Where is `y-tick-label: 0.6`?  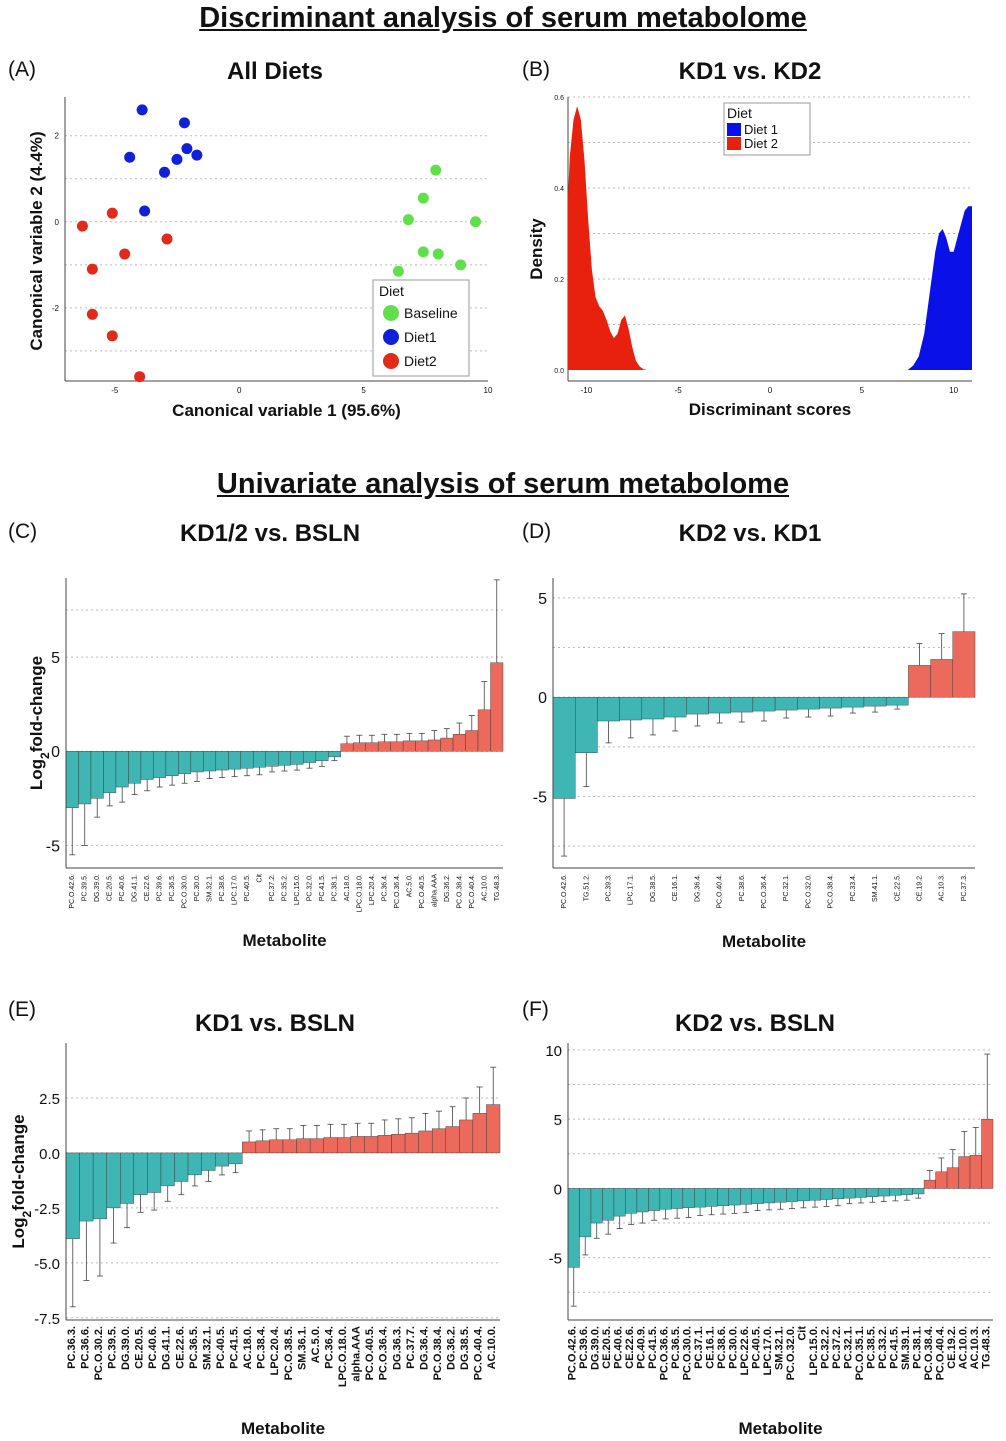
y-tick-label: 0.6 is located at coordinates (559, 98).